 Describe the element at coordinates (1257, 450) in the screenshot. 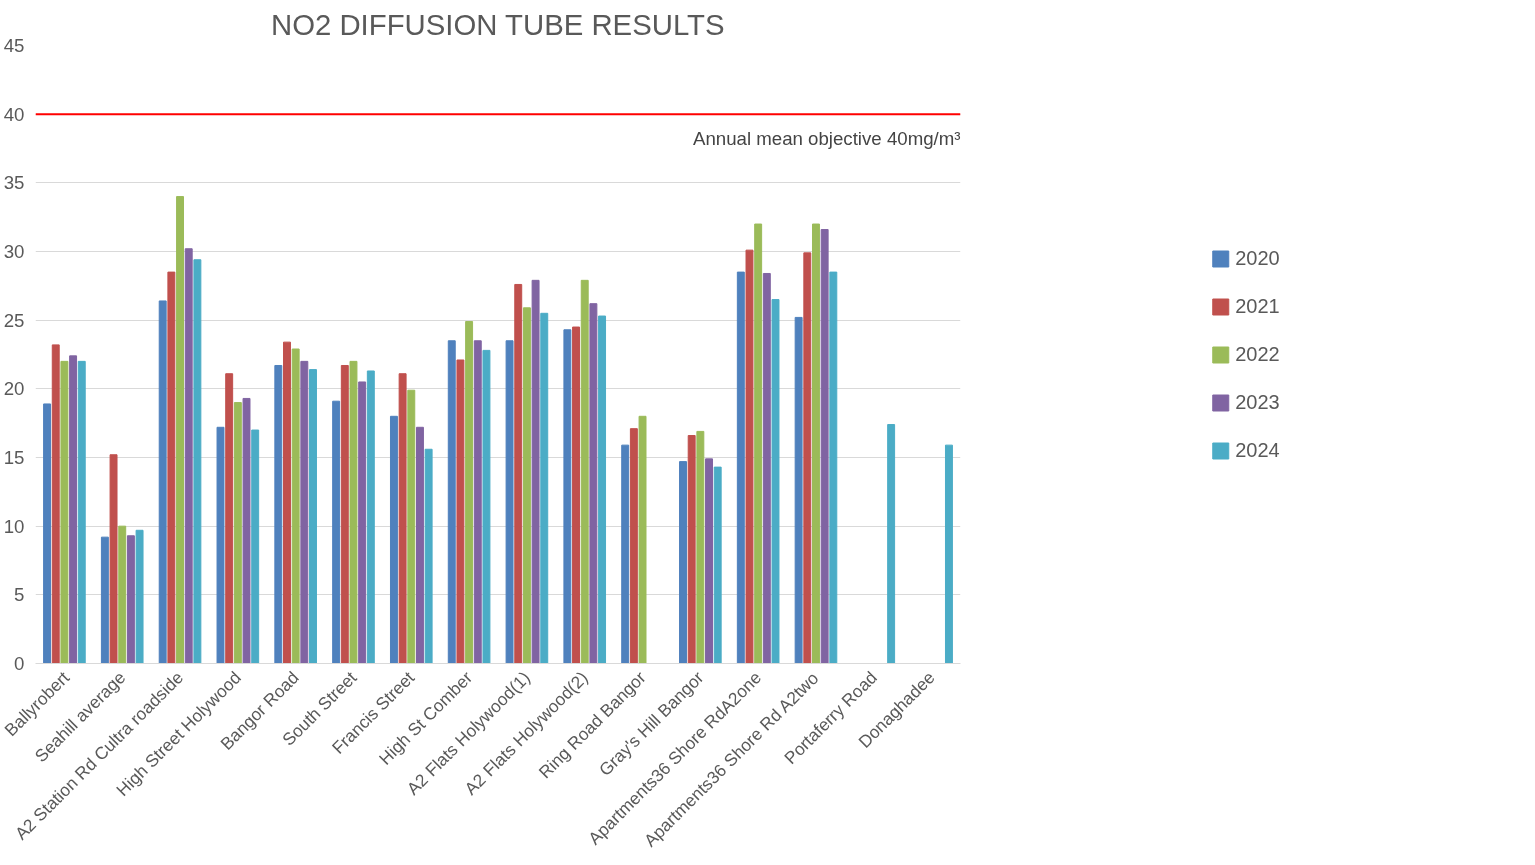

I see `legend-label: 2024` at that location.